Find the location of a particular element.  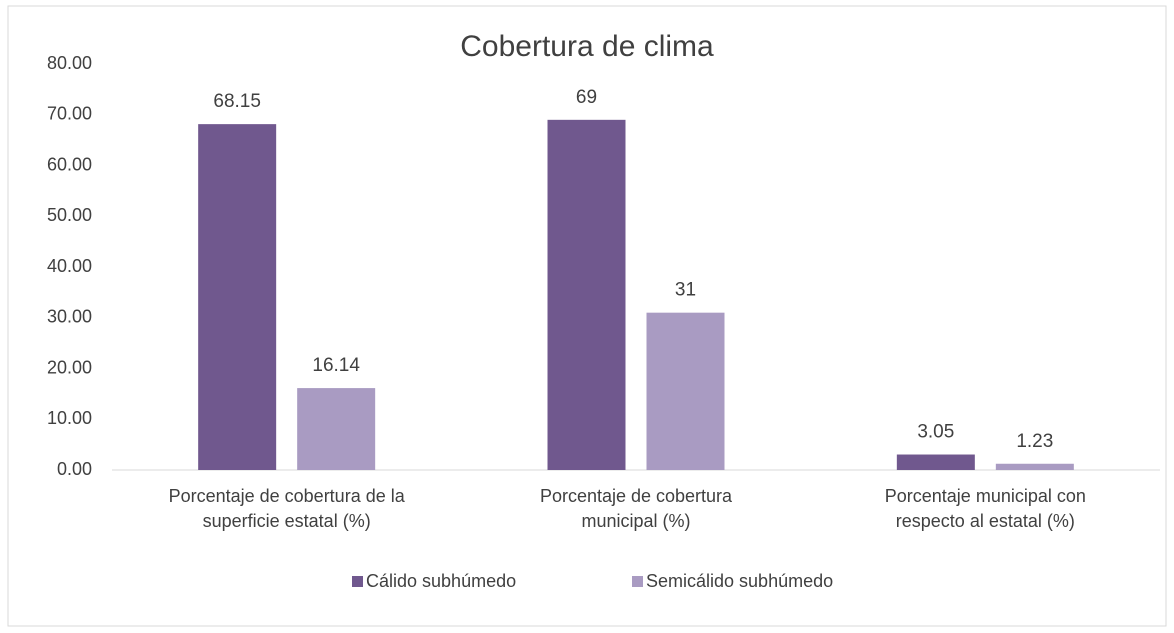

x-tick-label: Porcentaje de cobertura is located at coordinates (636, 496).